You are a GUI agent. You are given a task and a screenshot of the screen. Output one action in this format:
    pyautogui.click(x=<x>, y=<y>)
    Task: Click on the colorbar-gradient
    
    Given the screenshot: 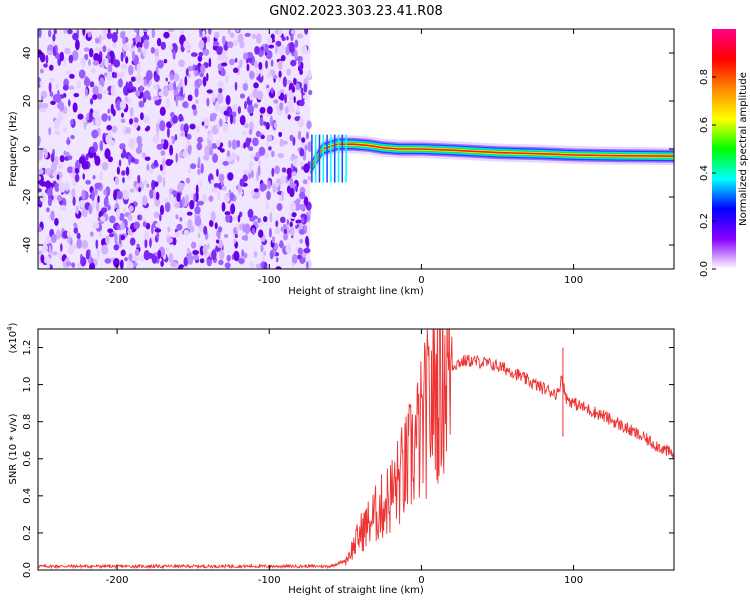 What is the action you would take?
    pyautogui.click(x=724, y=149)
    